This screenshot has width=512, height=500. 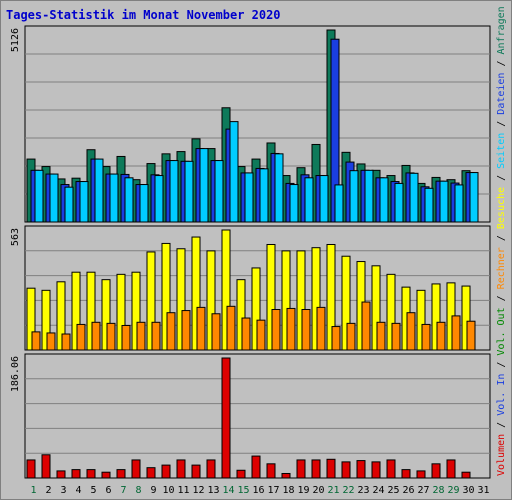 What do you see at coordinates (288, 490) in the screenshot?
I see `day-label-18: 18` at bounding box center [288, 490].